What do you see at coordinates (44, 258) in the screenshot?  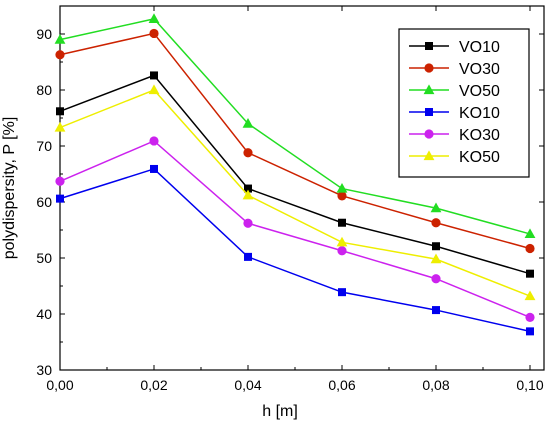 I see `y-tick-label: 50` at bounding box center [44, 258].